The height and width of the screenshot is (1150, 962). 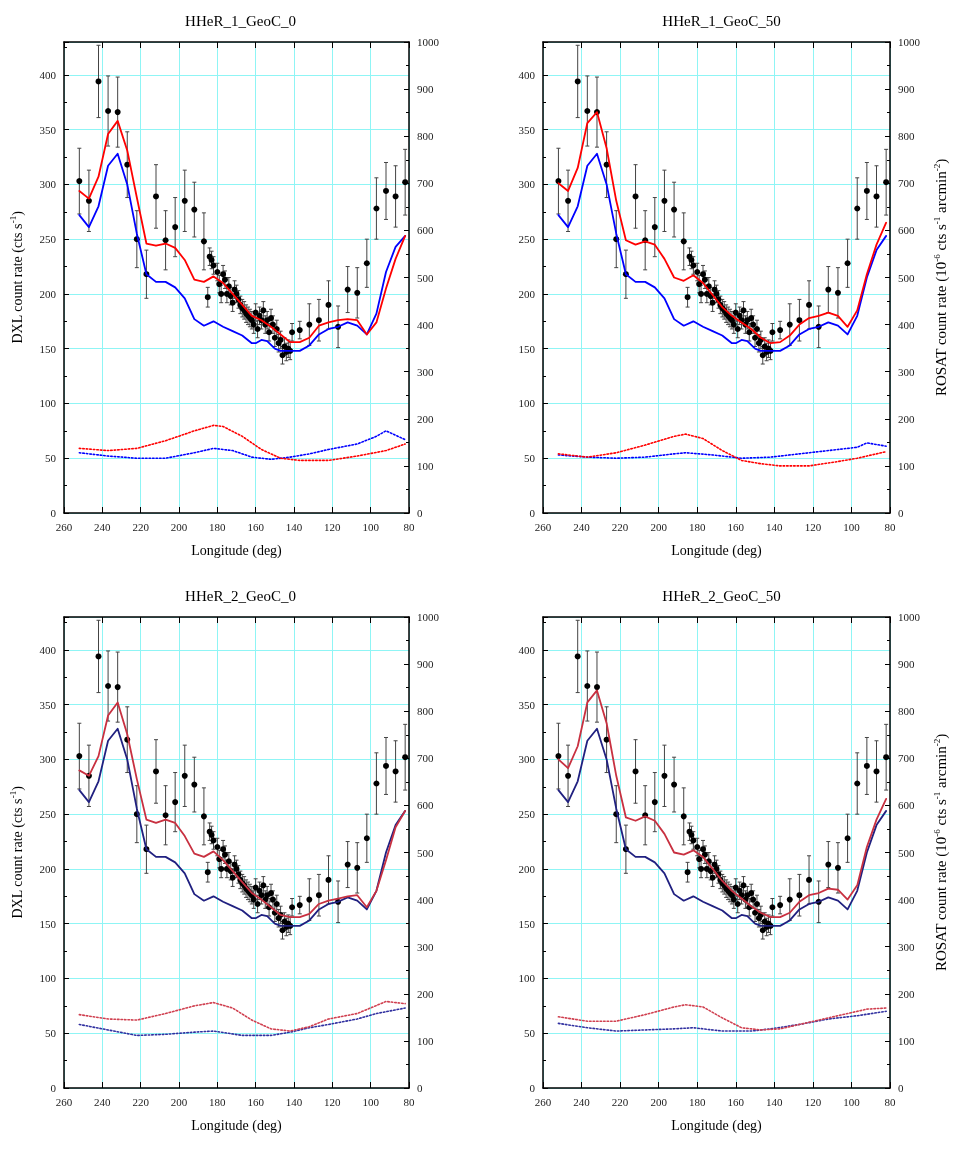 What do you see at coordinates (940, 852) in the screenshot?
I see `y2-axis-title: ROSAT count rate (10-6 cts s-1 arcmin-2)` at bounding box center [940, 852].